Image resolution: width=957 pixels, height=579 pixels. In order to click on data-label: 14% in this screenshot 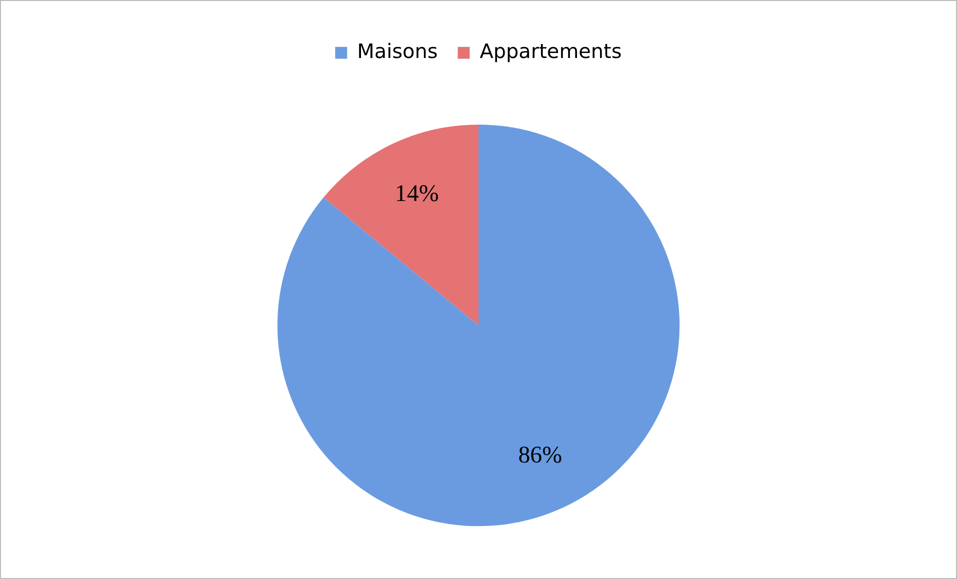, I will do `click(416, 193)`.